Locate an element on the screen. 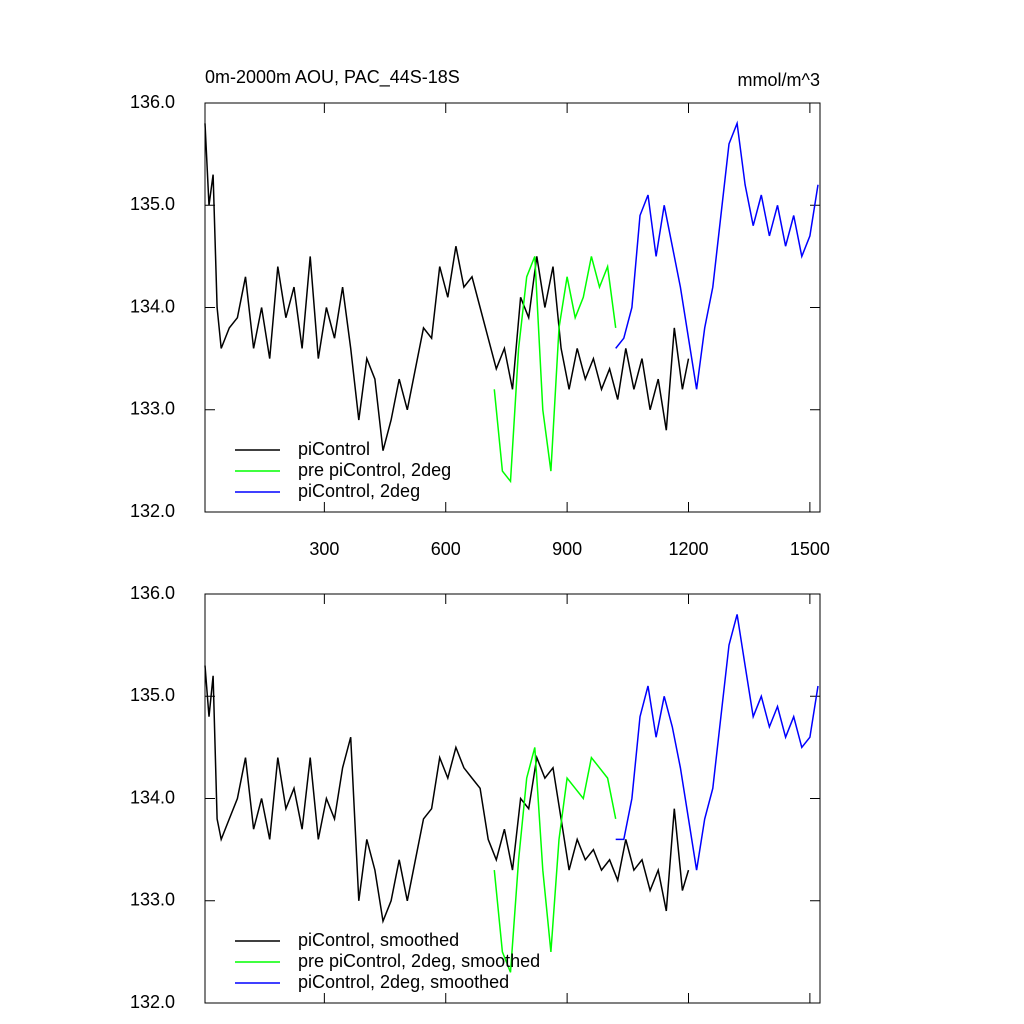  x-tick-label: 600 is located at coordinates (446, 549).